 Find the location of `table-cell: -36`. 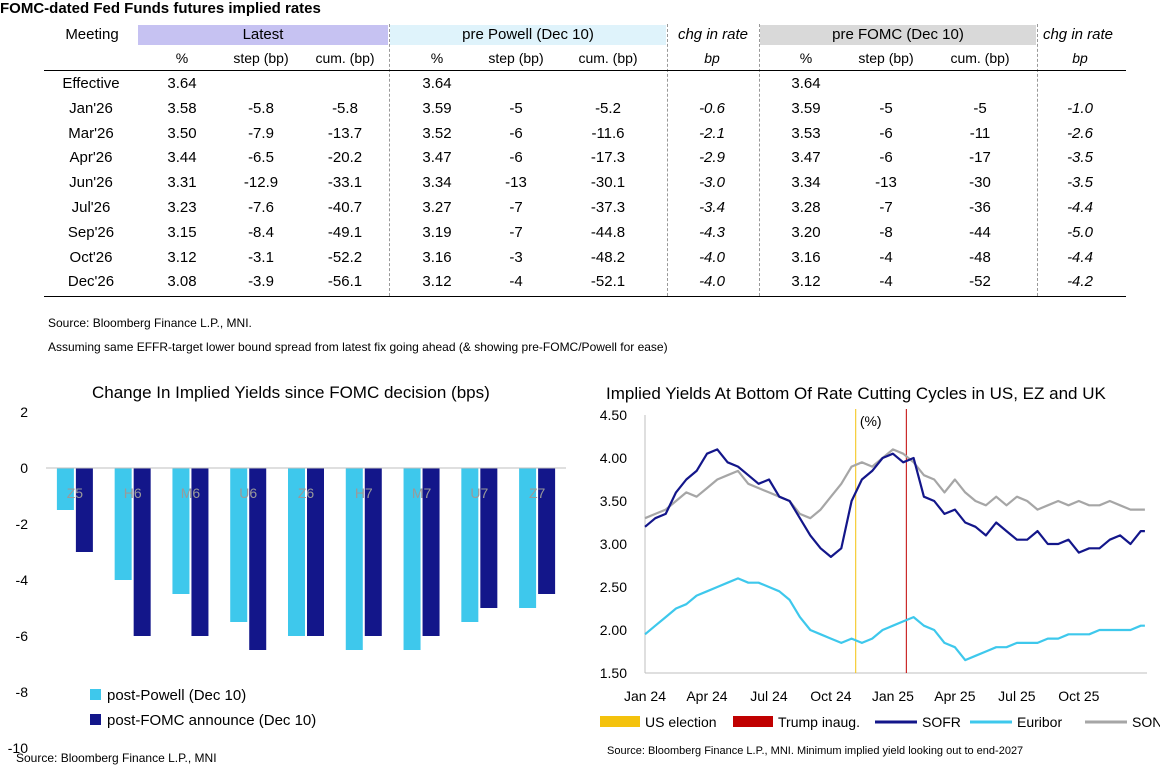

table-cell: -36 is located at coordinates (980, 207).